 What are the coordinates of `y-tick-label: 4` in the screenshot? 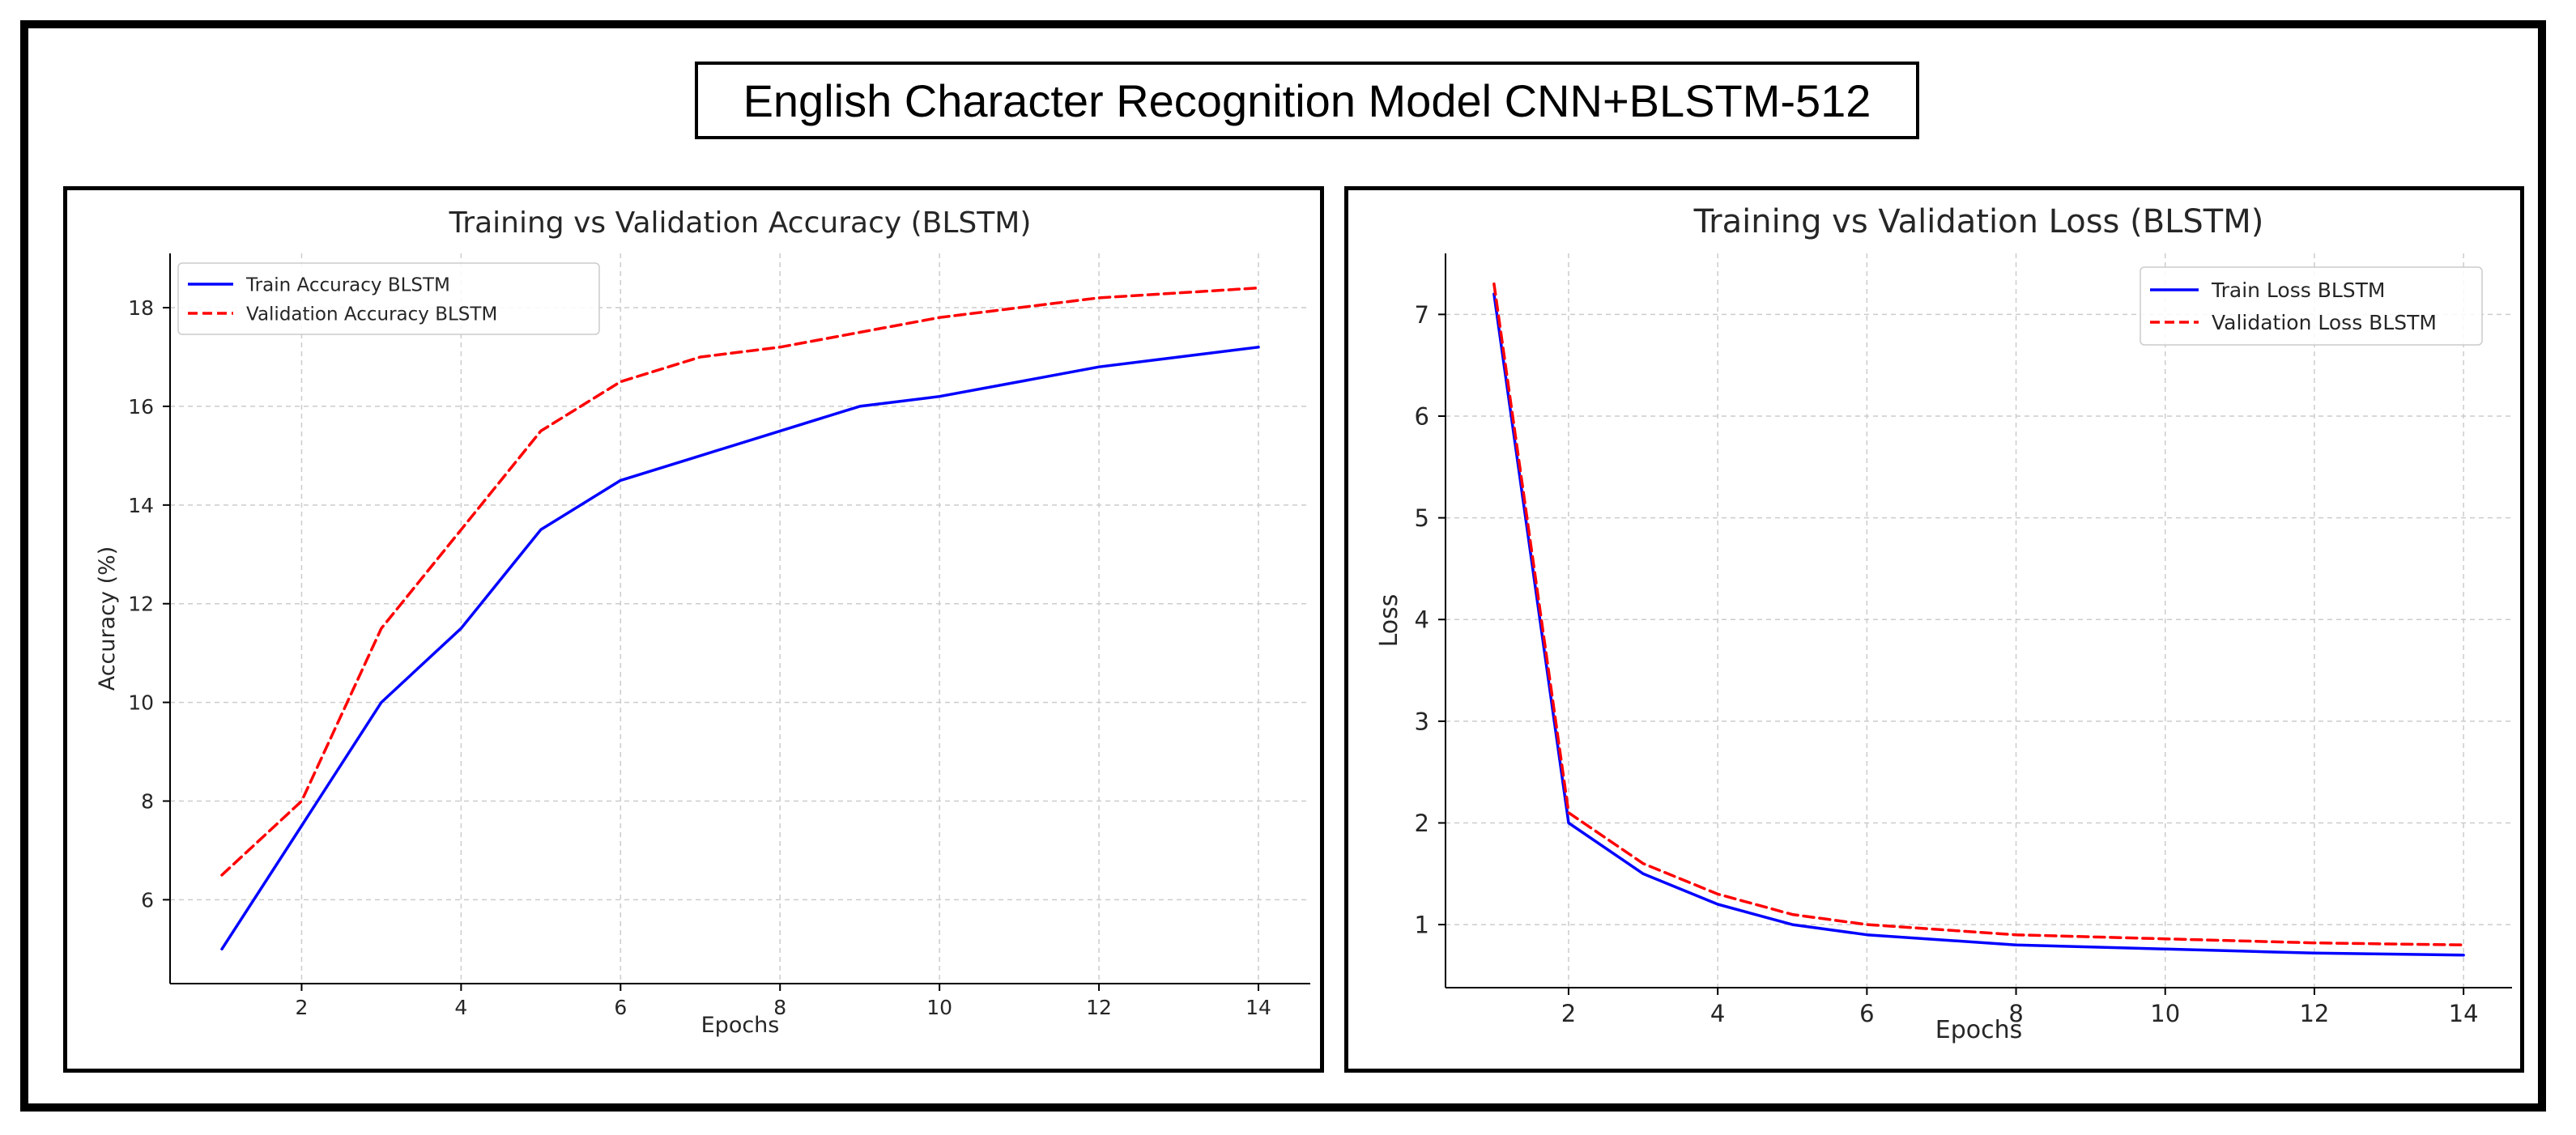 It's located at (1422, 620).